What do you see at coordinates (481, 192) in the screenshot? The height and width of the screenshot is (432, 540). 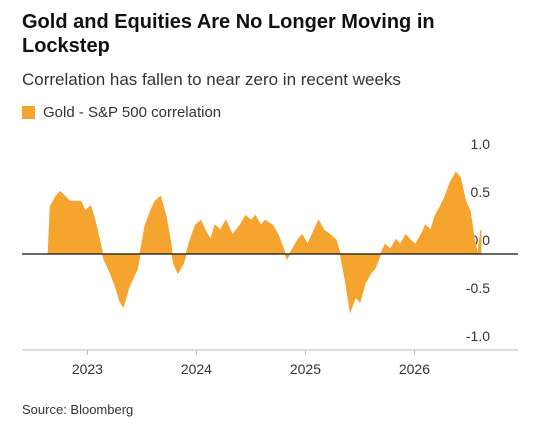 I see `y-tick-label: 0.5` at bounding box center [481, 192].